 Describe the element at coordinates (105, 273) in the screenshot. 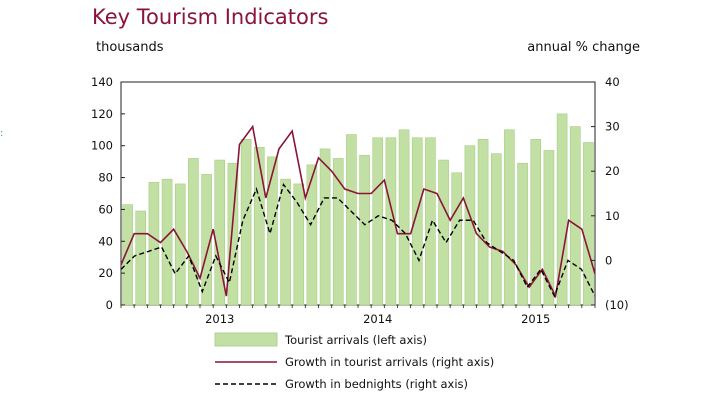

I see `left-tick-label: 20` at that location.